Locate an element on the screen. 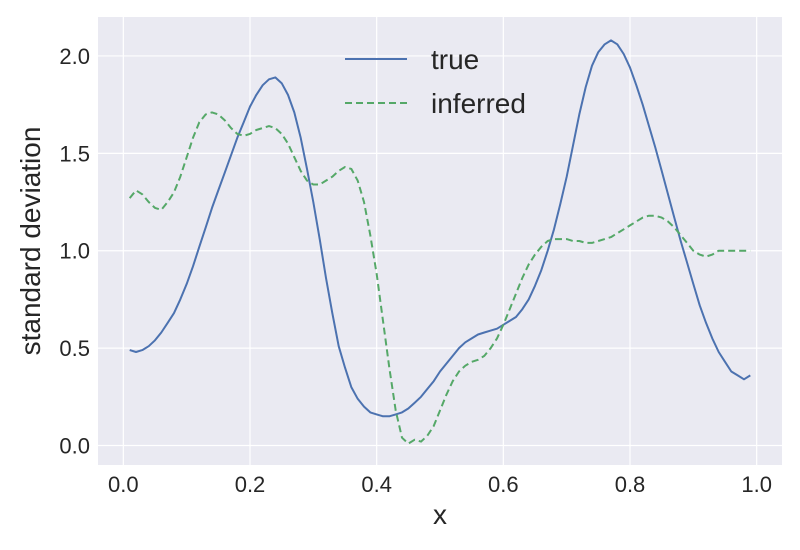 The height and width of the screenshot is (550, 800). x-tick-label: 0.8 is located at coordinates (630, 484).